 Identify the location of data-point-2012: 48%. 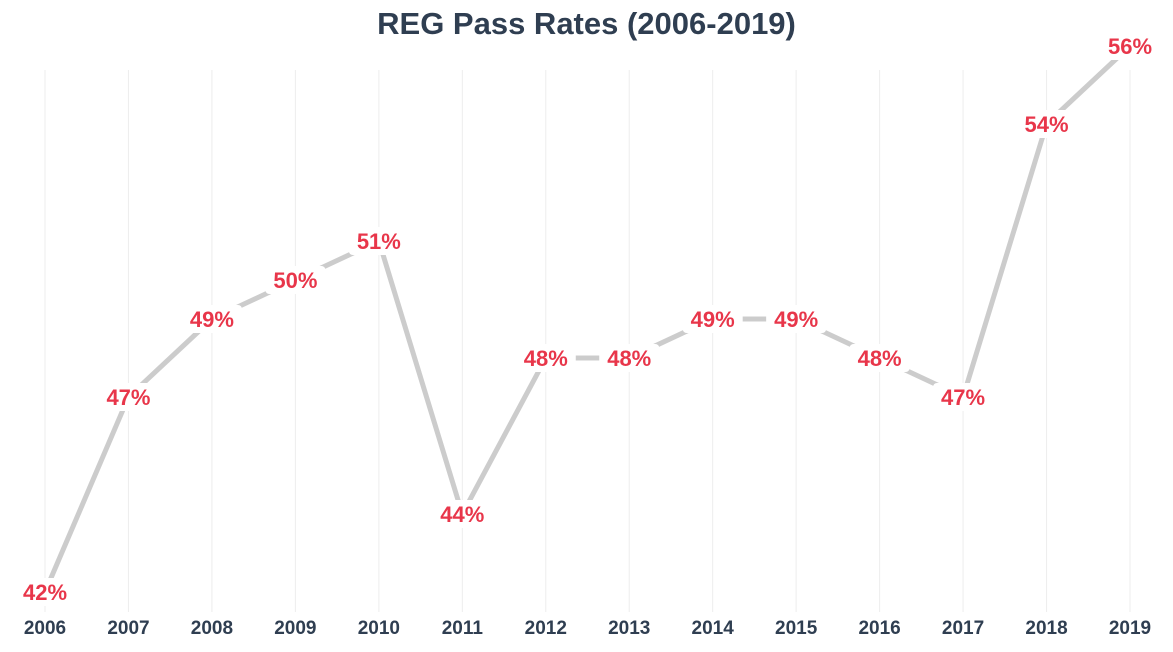
(545, 358).